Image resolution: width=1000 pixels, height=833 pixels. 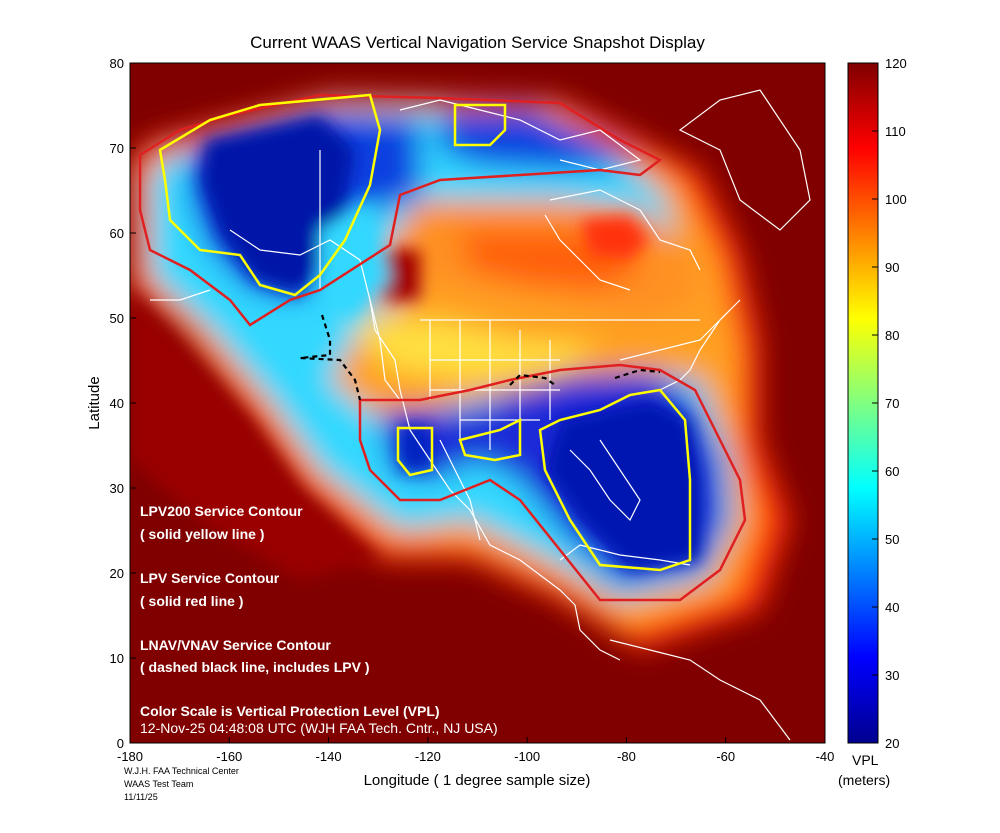 What do you see at coordinates (117, 658) in the screenshot?
I see `y-tick-label: 10` at bounding box center [117, 658].